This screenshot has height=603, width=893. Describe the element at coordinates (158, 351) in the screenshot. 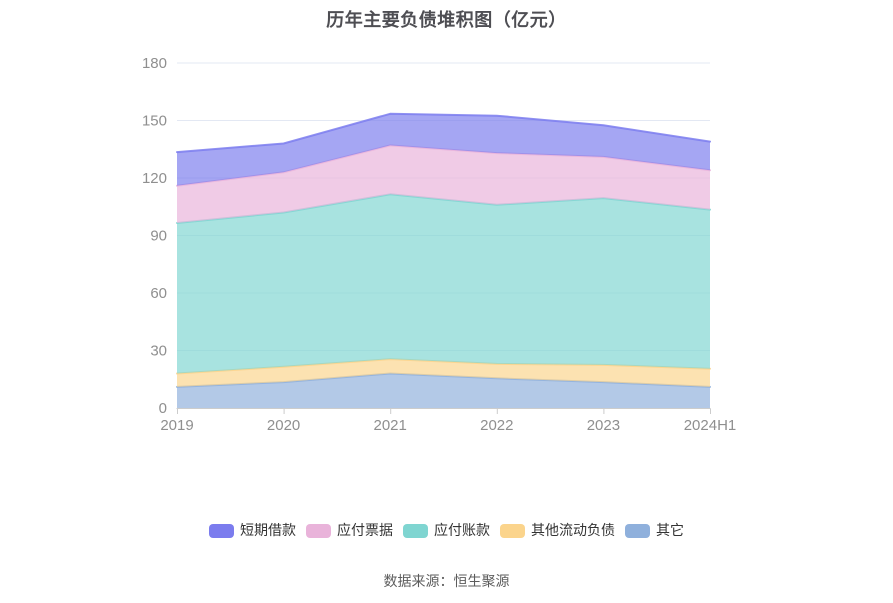

I see `y-tick-label-30: 30` at that location.